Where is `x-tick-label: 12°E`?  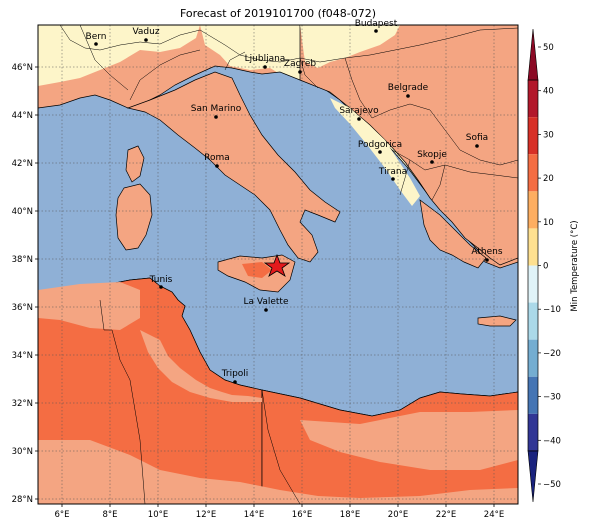
x-tick-label: 12°E is located at coordinates (206, 515).